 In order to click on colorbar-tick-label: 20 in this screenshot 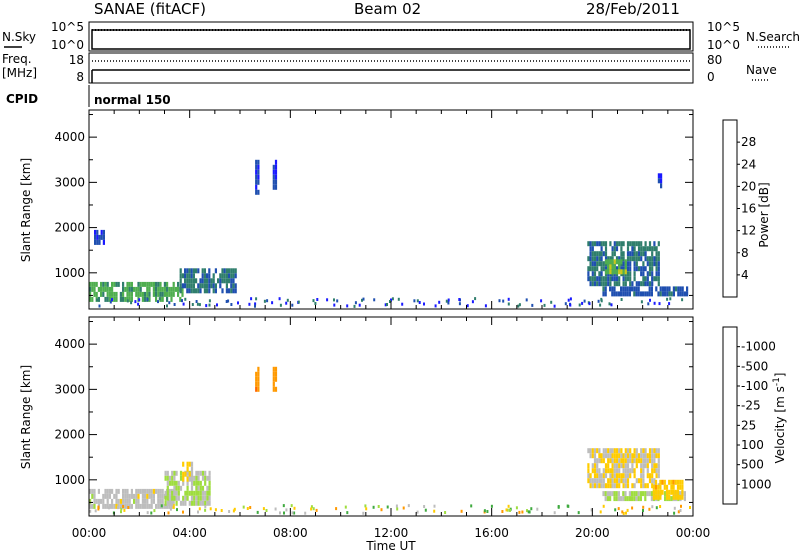, I will do `click(748, 186)`.